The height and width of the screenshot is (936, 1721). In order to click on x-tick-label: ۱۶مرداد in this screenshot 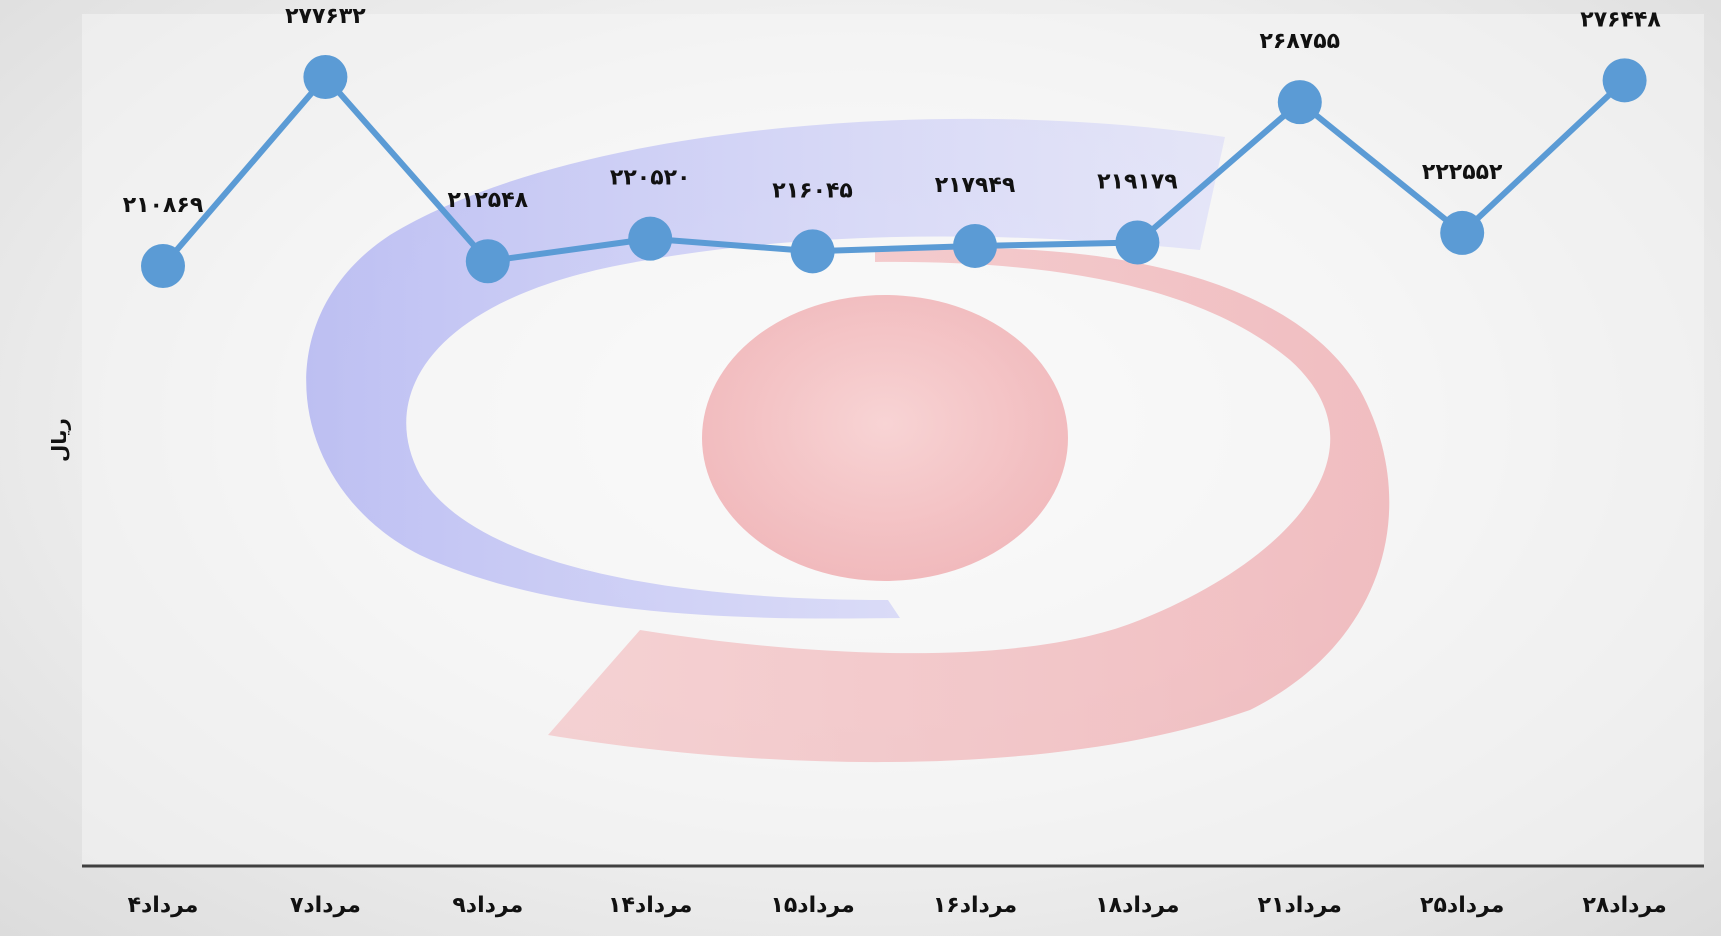, I will do `click(975, 905)`.